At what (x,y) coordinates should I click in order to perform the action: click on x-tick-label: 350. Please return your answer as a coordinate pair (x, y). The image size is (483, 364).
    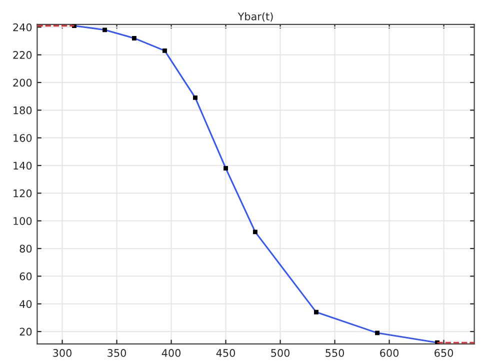
    Looking at the image, I should click on (117, 353).